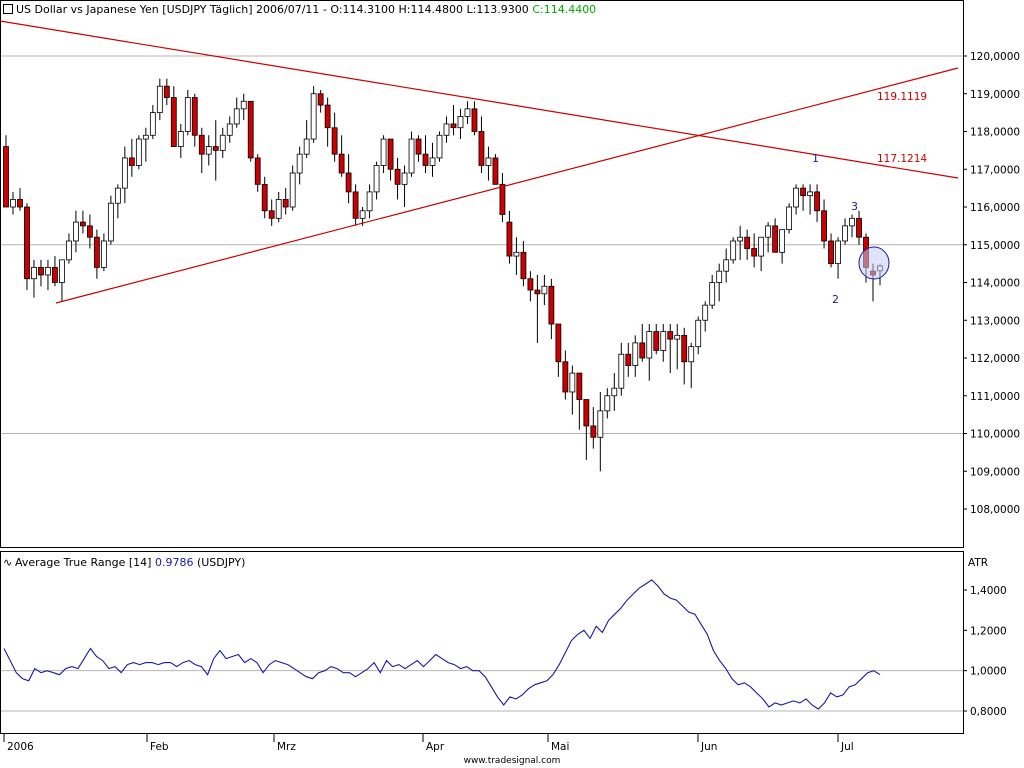 This screenshot has width=1024, height=768. Describe the element at coordinates (286, 747) in the screenshot. I see `month-label: Mrz` at that location.